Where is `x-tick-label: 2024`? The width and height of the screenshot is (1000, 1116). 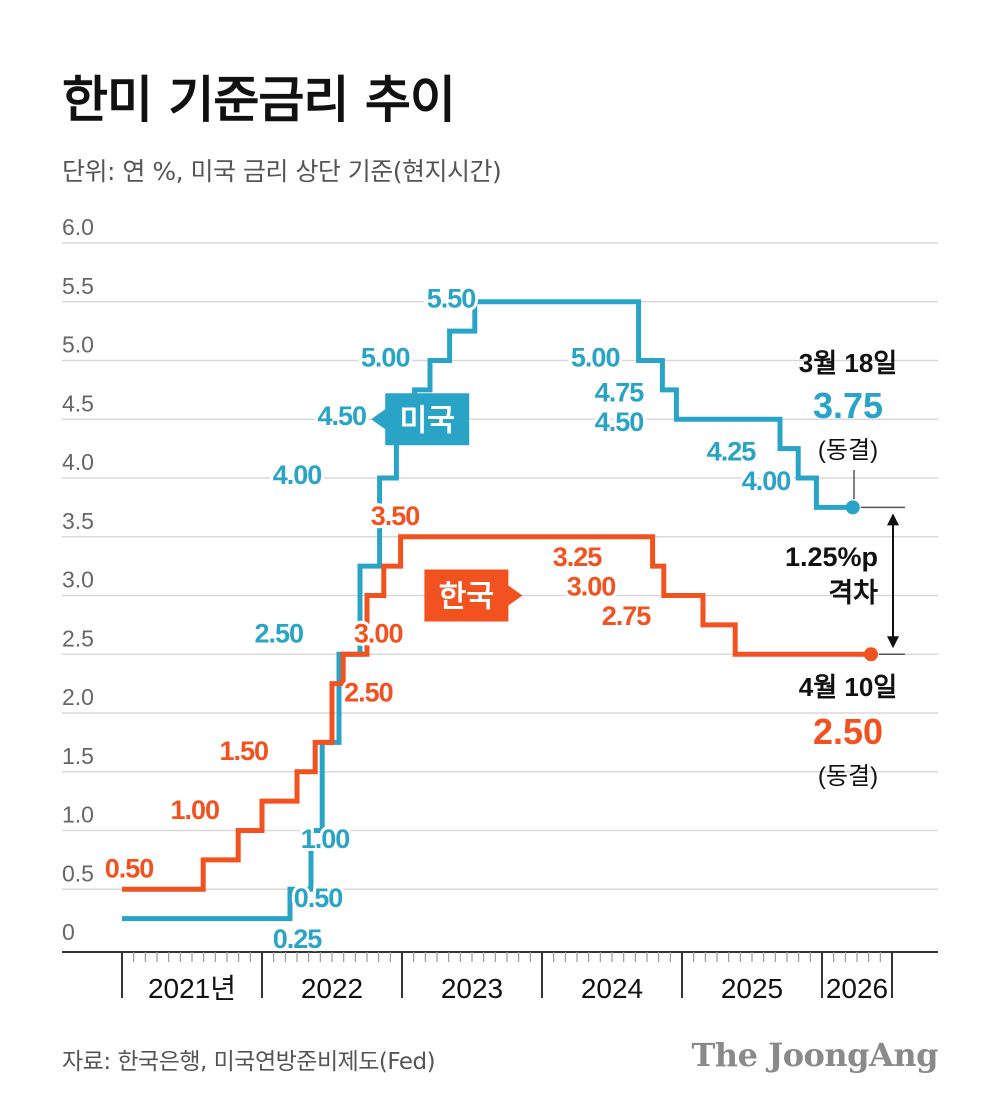 x-tick-label: 2024 is located at coordinates (612, 988).